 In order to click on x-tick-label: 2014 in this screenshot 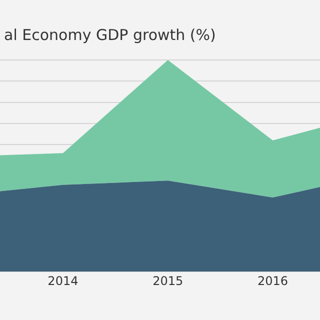, I will do `click(63, 281)`.